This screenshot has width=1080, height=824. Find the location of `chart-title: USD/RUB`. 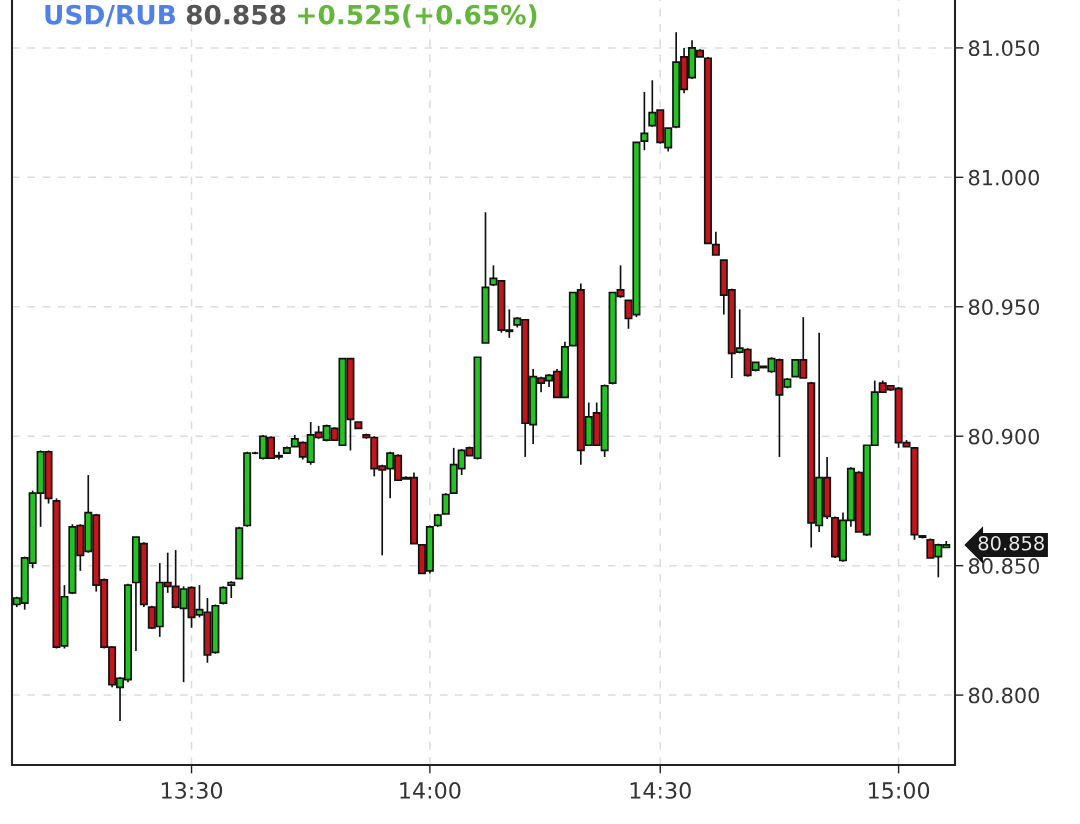

chart-title: USD/RUB is located at coordinates (110, 15).